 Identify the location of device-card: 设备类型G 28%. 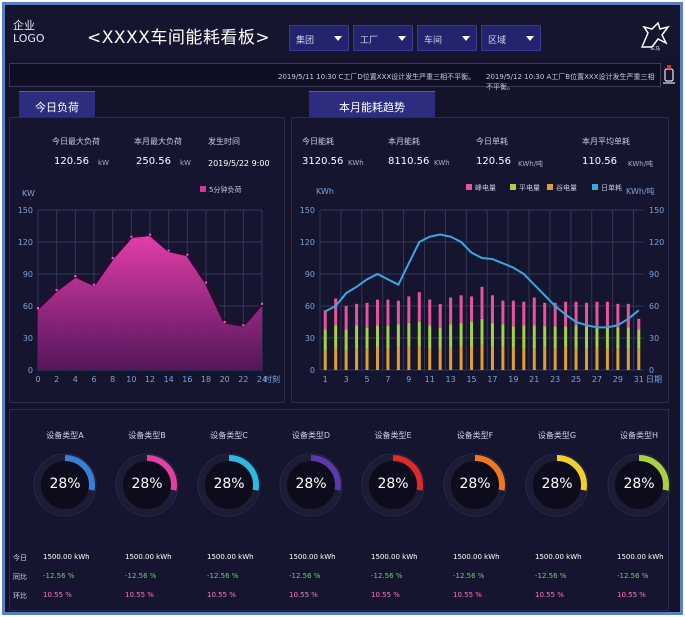
(557, 474).